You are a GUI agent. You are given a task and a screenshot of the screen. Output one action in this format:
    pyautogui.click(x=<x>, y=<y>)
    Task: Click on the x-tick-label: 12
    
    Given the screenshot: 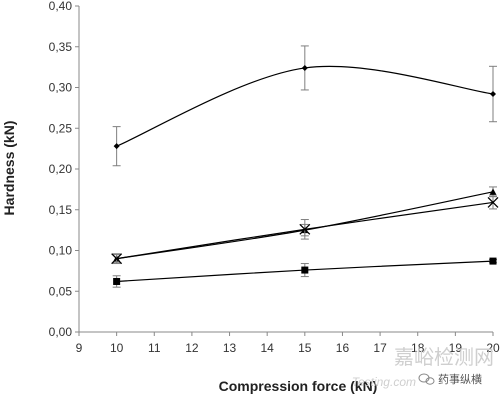 What is the action you would take?
    pyautogui.click(x=192, y=348)
    